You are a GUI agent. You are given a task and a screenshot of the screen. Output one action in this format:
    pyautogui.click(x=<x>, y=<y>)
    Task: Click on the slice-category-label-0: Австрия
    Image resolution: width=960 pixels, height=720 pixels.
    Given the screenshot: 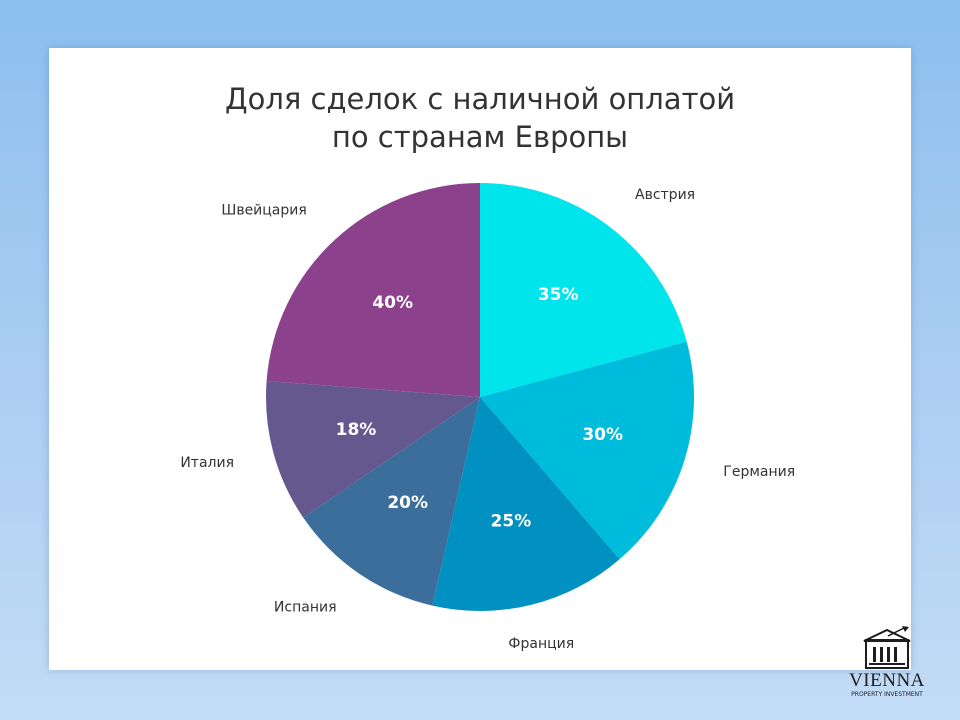 What is the action you would take?
    pyautogui.click(x=665, y=195)
    